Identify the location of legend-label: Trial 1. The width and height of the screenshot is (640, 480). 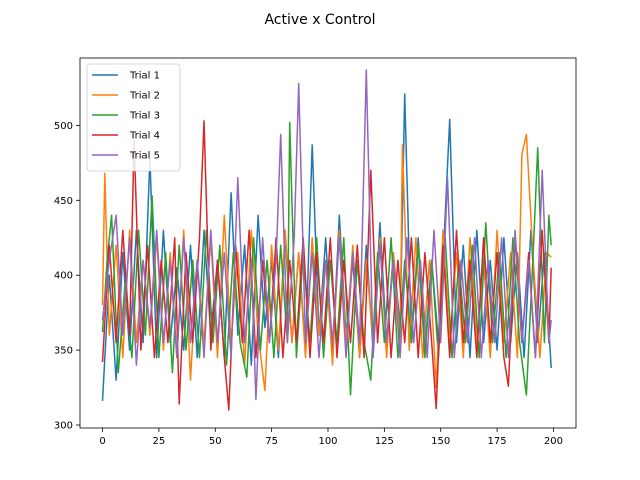
(144, 76).